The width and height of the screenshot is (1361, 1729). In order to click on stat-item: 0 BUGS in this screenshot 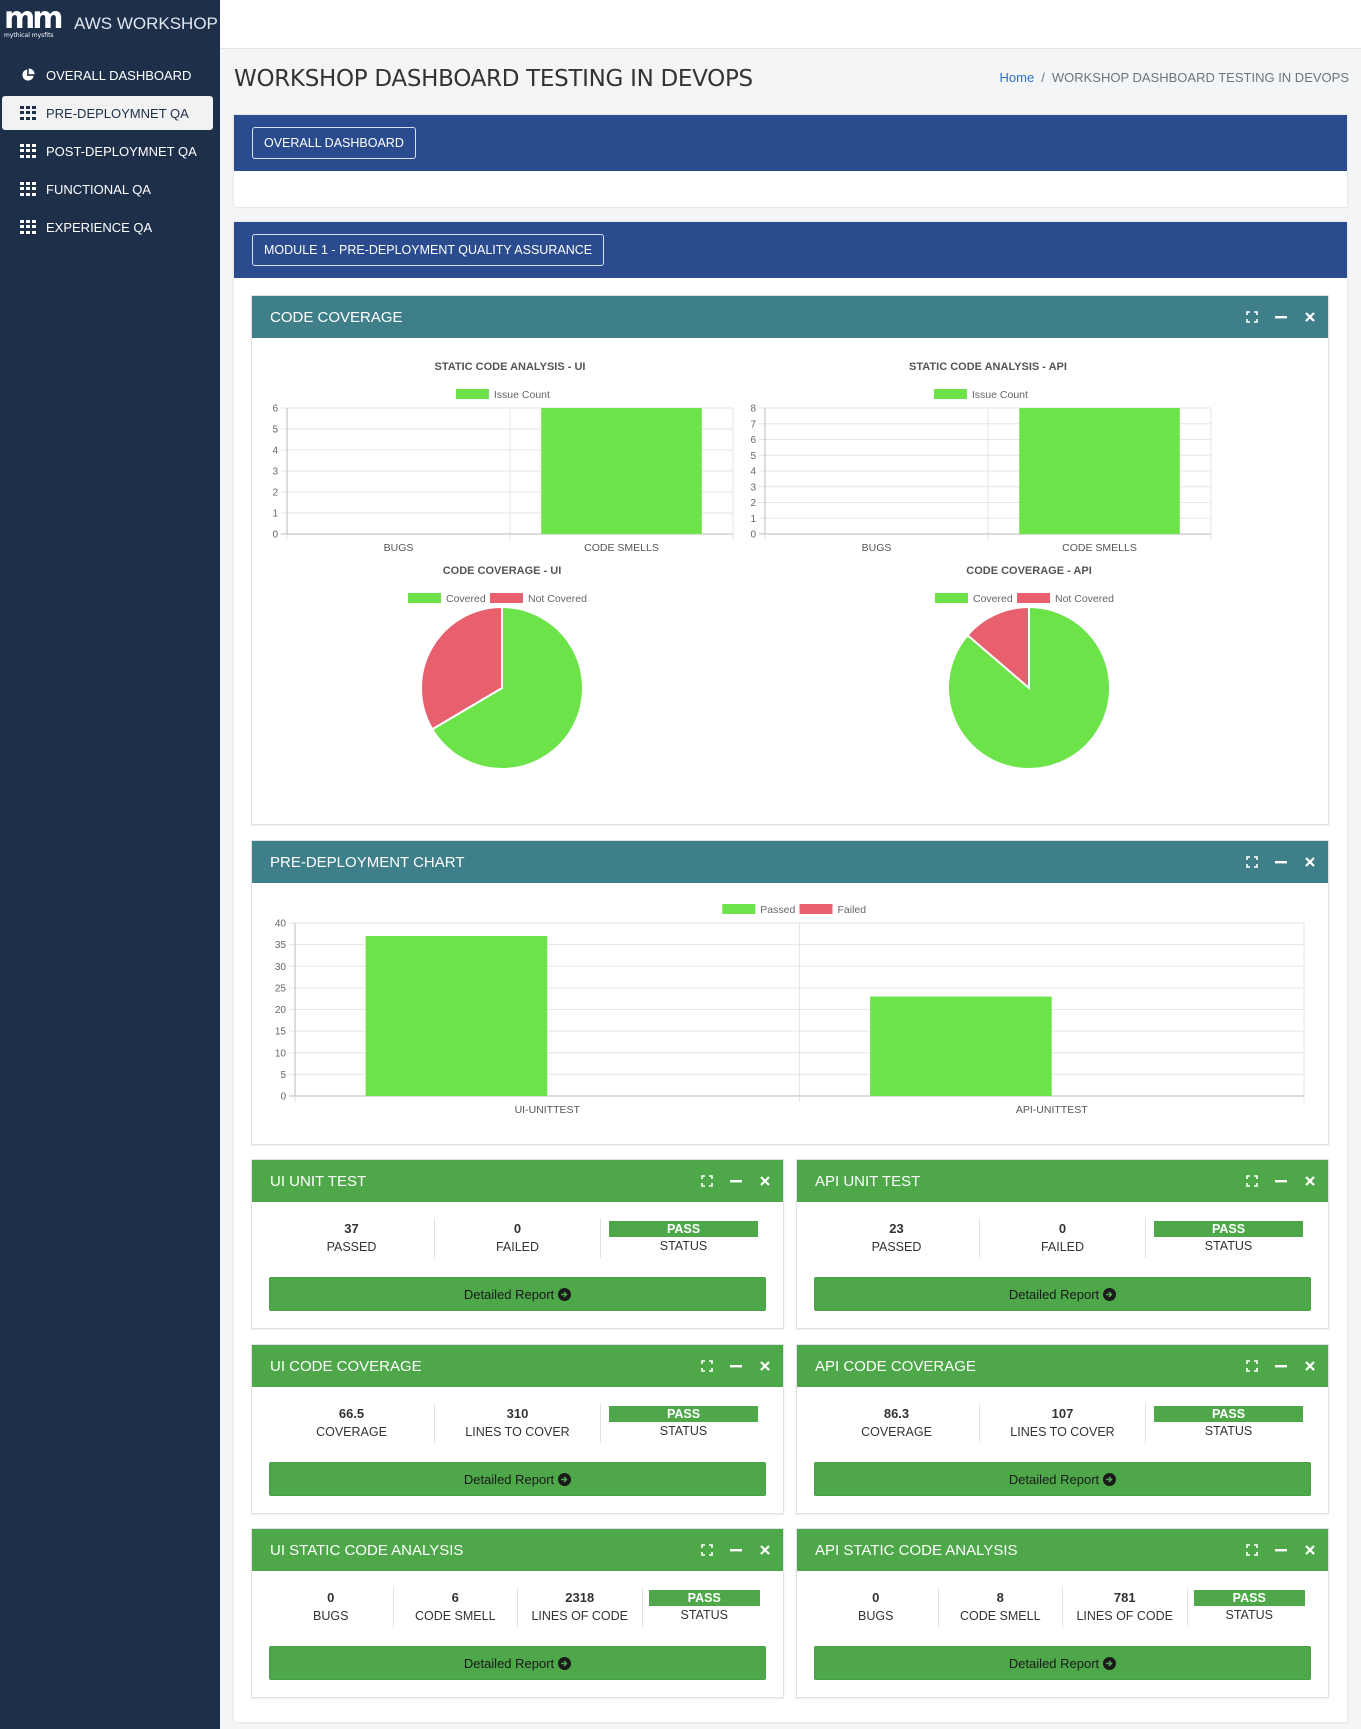, I will do `click(331, 1607)`.